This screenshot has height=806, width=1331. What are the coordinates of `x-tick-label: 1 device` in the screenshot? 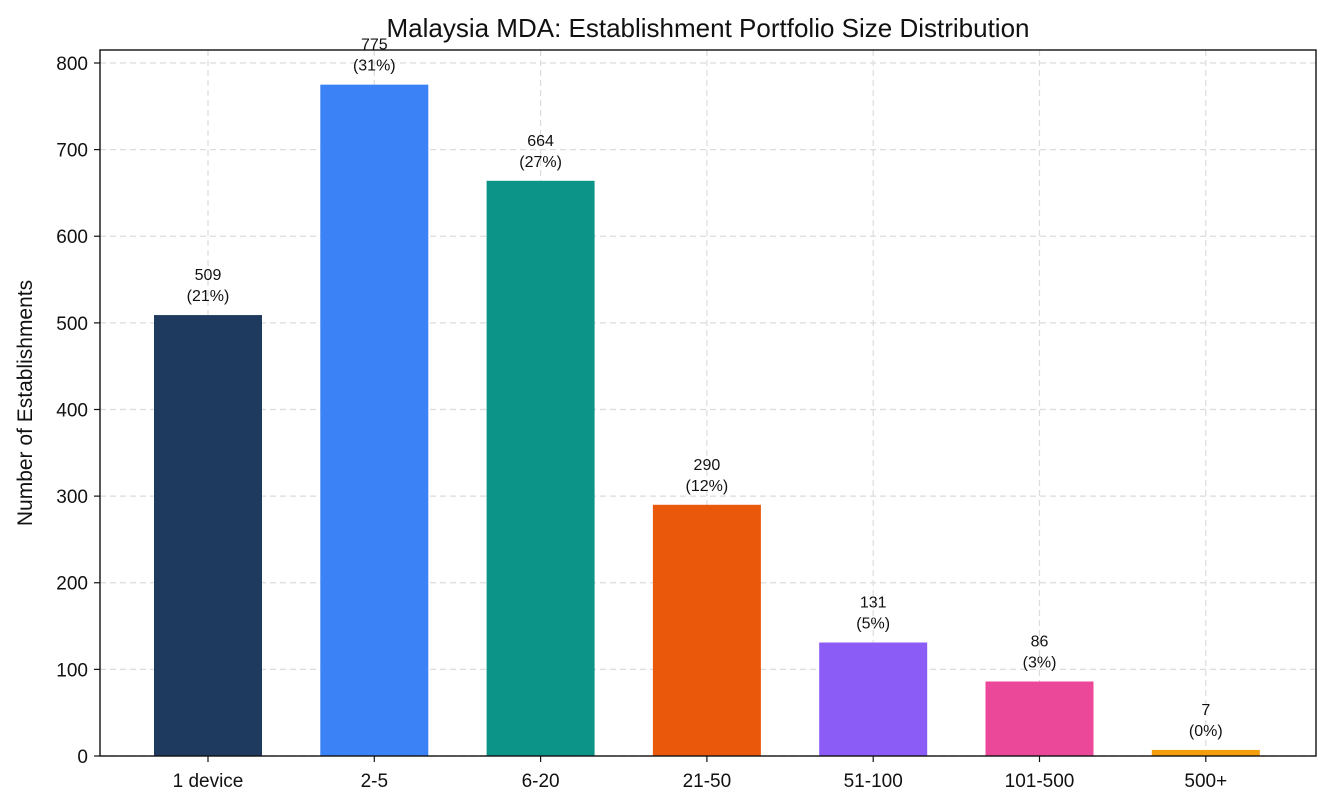 It's located at (208, 781).